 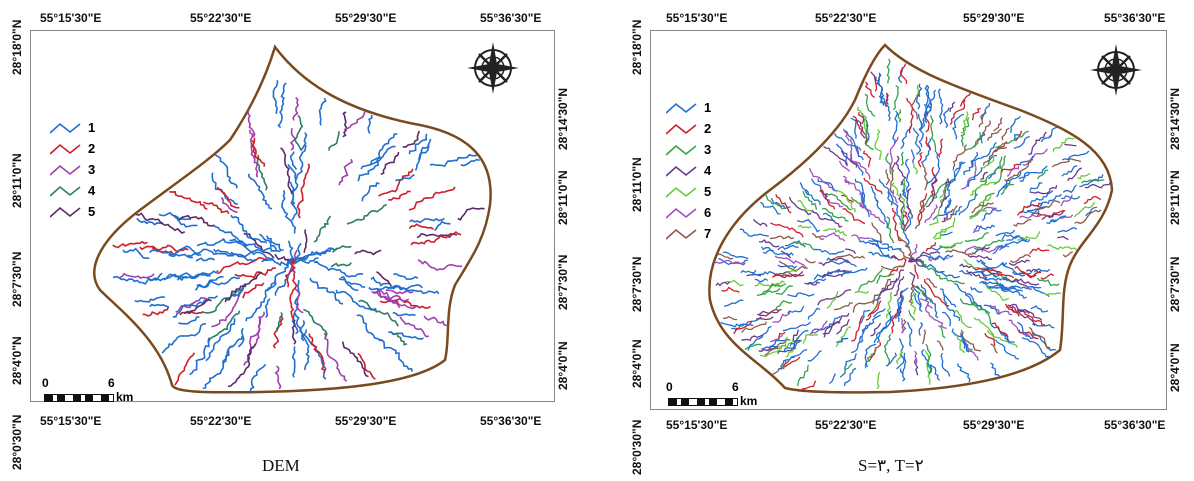 What do you see at coordinates (994, 18) in the screenshot?
I see `top-tick-label: 55°29'30"E` at bounding box center [994, 18].